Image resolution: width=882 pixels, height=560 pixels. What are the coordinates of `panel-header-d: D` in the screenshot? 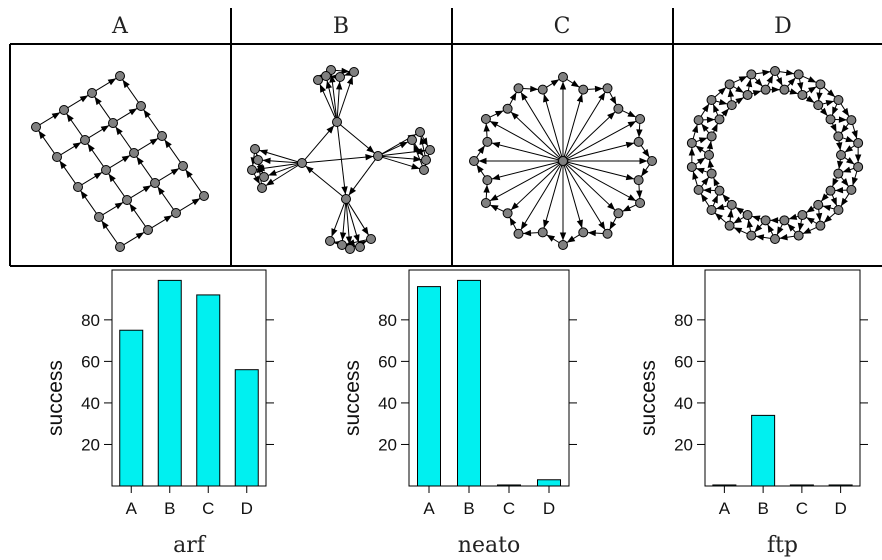 It's located at (783, 26).